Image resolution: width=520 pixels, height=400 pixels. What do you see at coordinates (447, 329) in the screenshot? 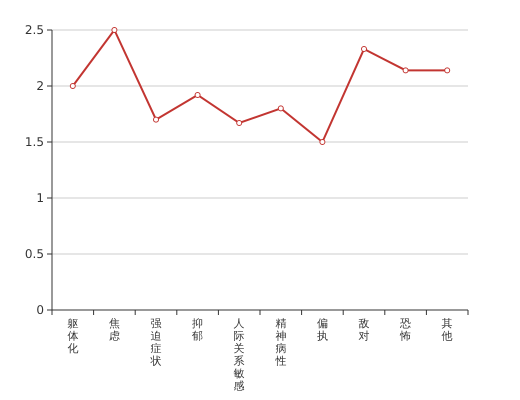
I see `x-tick-label: 其他` at bounding box center [447, 329].